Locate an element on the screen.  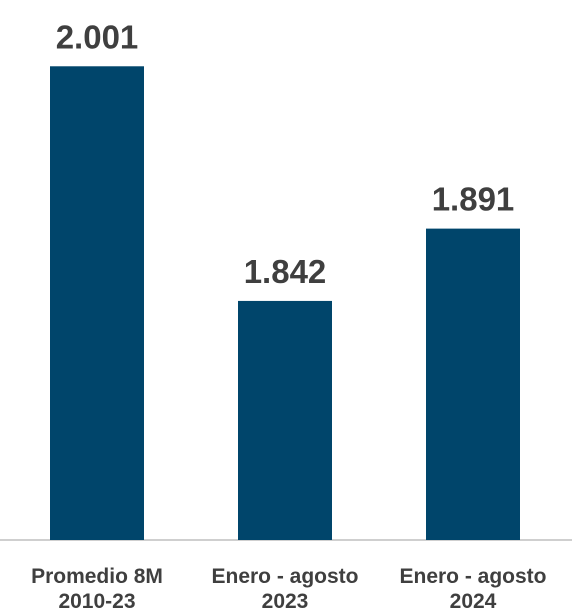
value-label-1: 1.842 is located at coordinates (285, 271).